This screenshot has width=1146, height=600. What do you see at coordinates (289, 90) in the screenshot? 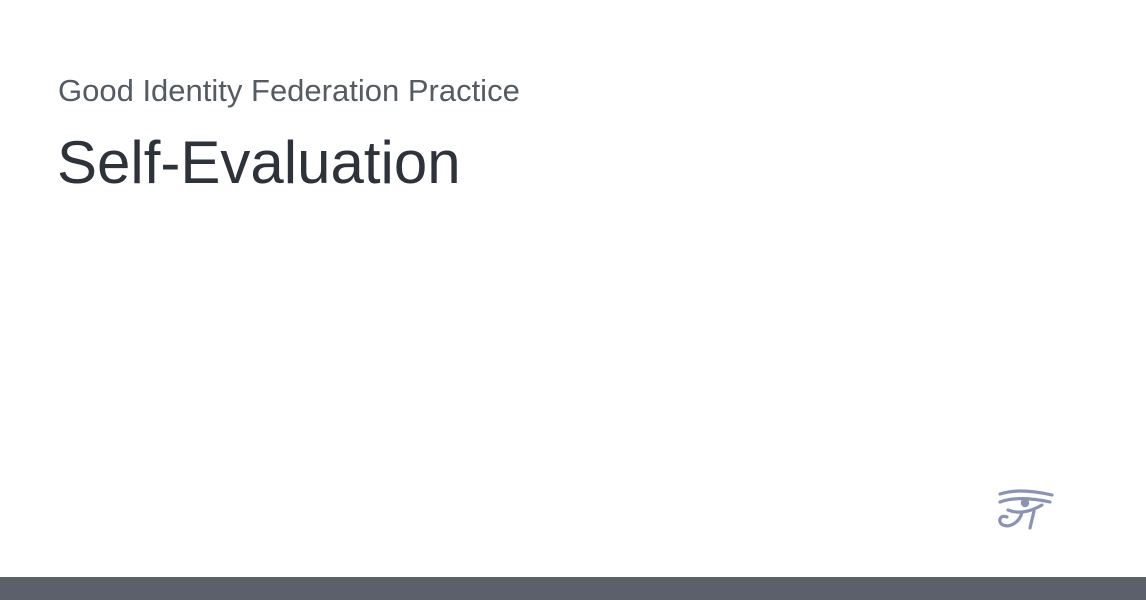
I see `page-subtitle: Good Identity Federation Practice` at bounding box center [289, 90].